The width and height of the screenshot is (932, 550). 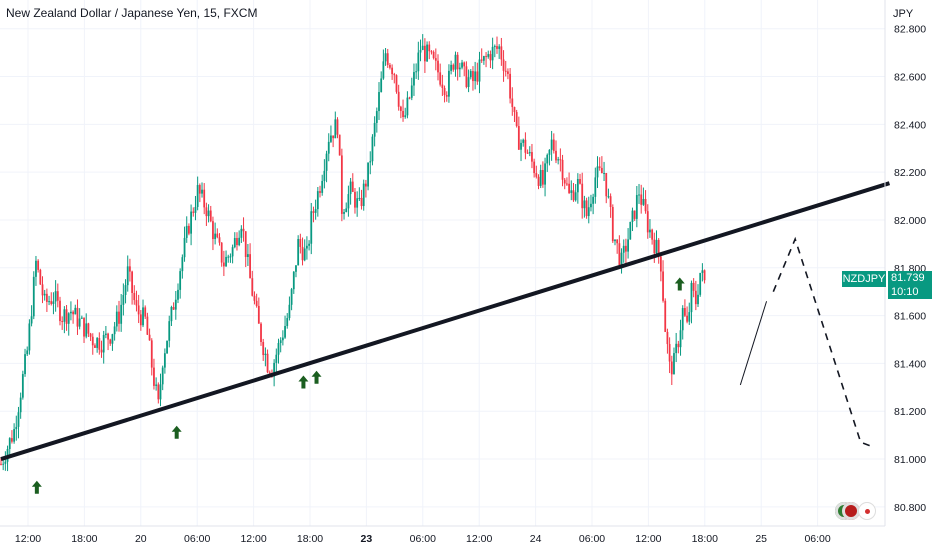 What do you see at coordinates (905, 292) in the screenshot?
I see `bar-countdown: 10:10` at bounding box center [905, 292].